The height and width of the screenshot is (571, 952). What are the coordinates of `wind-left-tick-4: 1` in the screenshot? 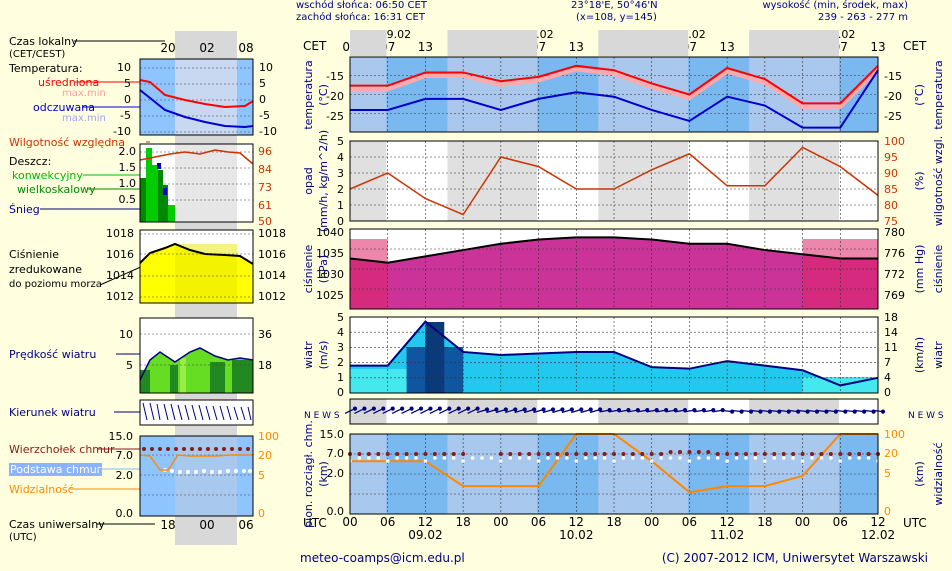 It's located at (340, 377).